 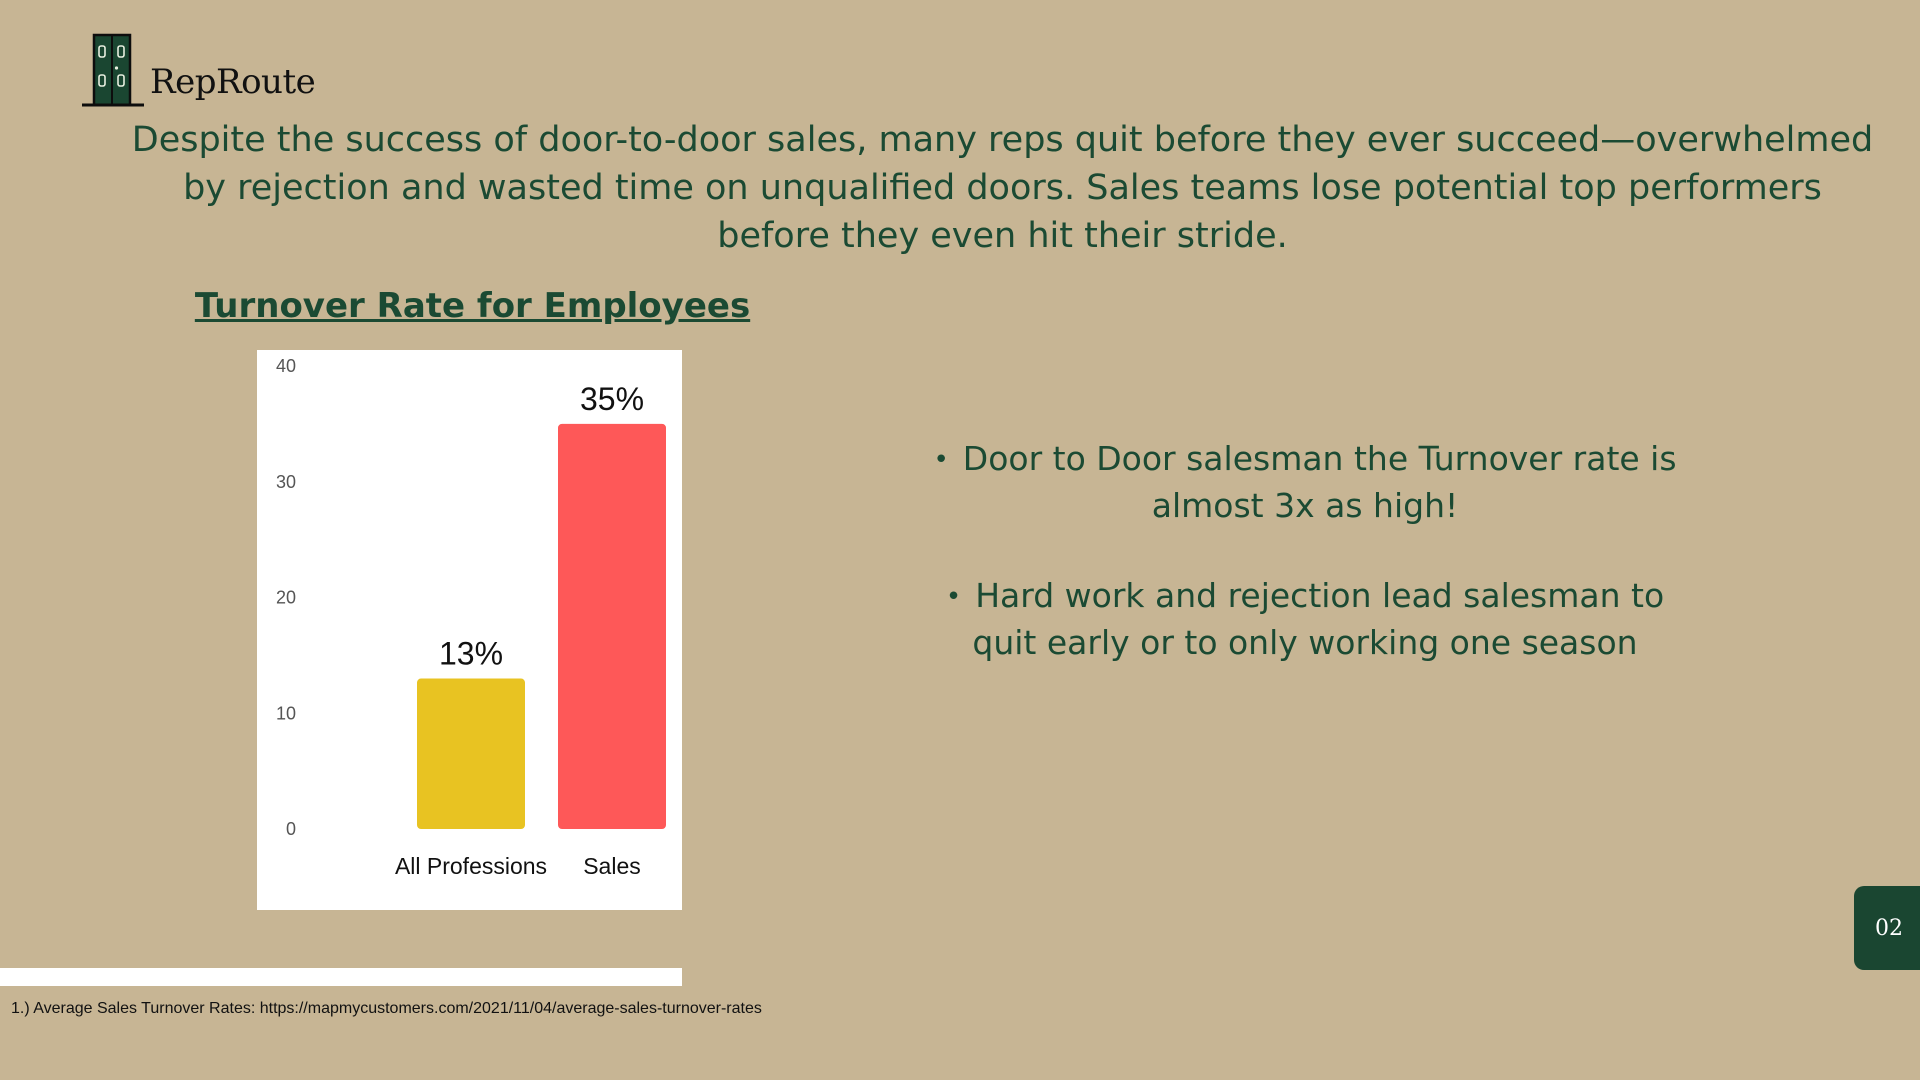 I want to click on page-number-badge: 02, so click(x=1887, y=928).